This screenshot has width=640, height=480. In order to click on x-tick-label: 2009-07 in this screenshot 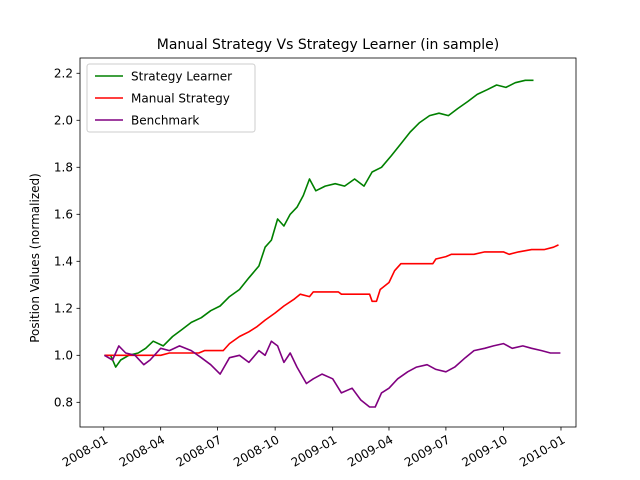, I will do `click(427, 450)`.